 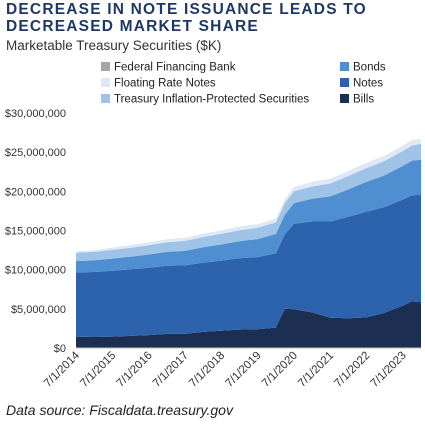 I want to click on x-tick-label: 7/1/2021, so click(x=316, y=370).